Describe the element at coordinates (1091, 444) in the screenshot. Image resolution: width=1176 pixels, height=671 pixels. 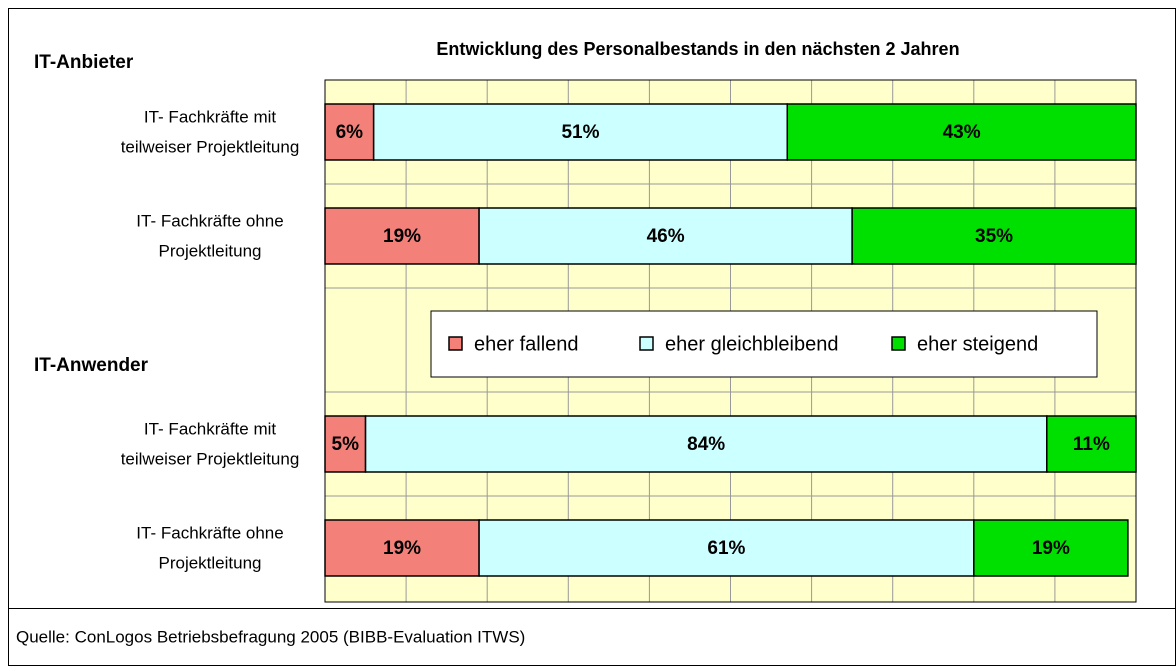
I see `data-label: 11%` at that location.